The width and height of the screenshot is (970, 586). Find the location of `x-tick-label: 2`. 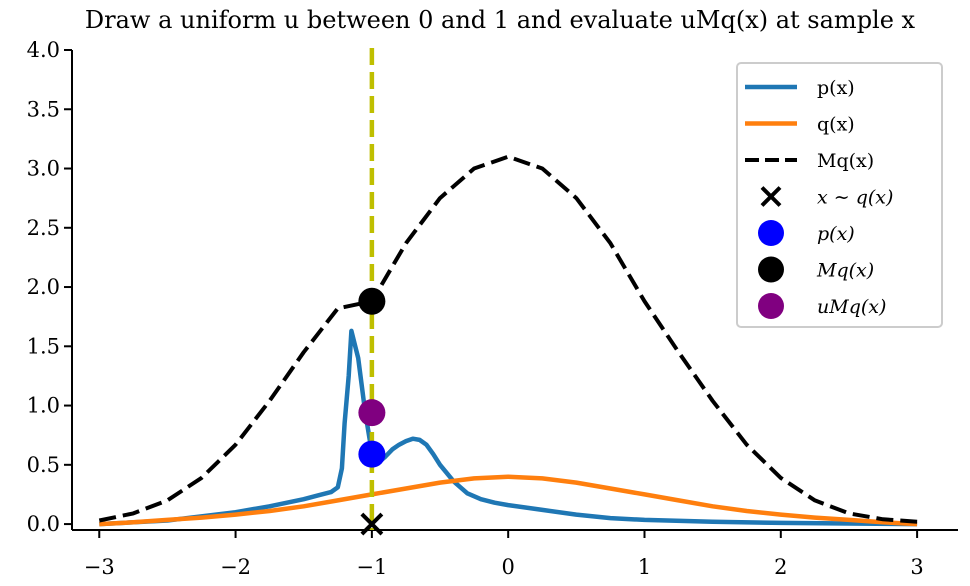

x-tick-label: 2 is located at coordinates (780, 567).